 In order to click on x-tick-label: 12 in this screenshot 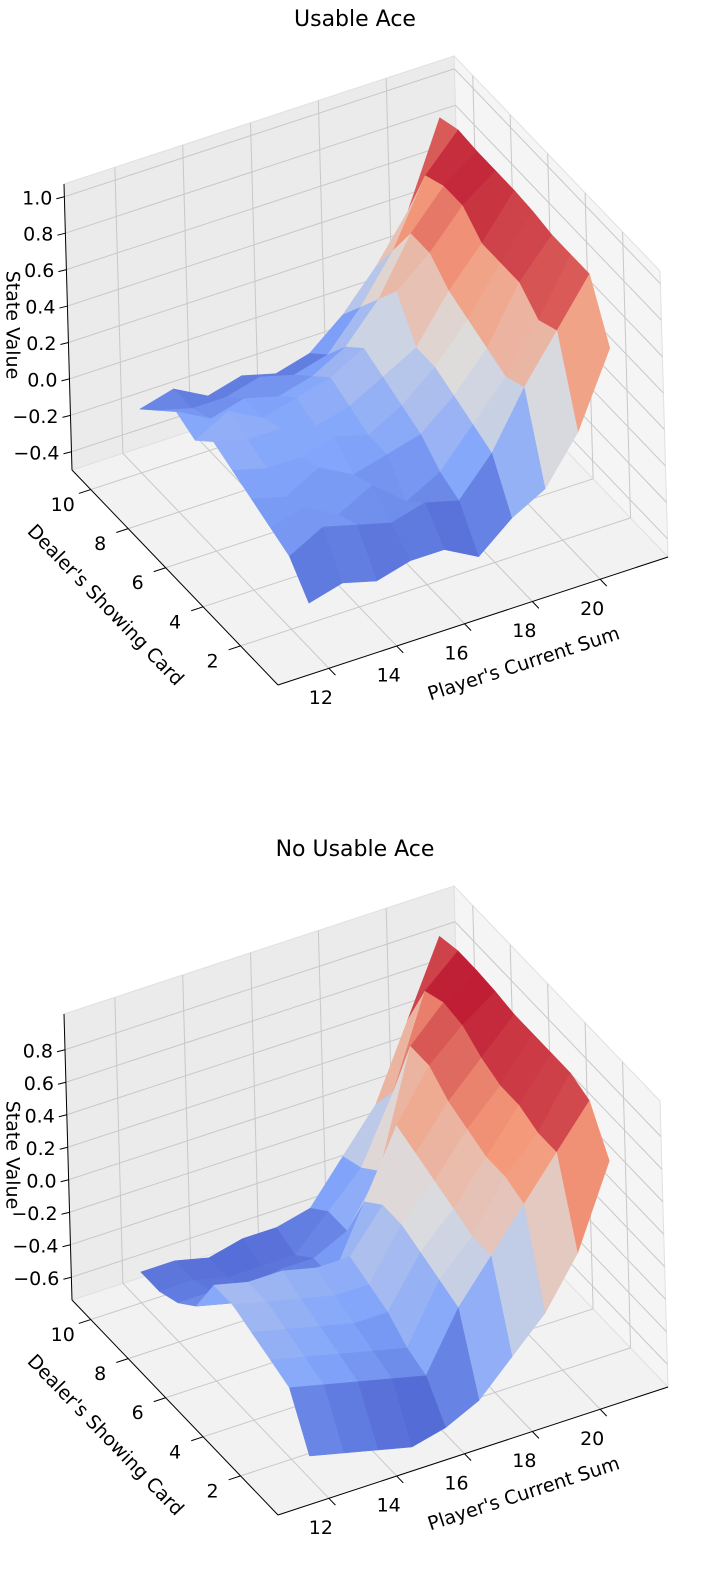, I will do `click(321, 1528)`.